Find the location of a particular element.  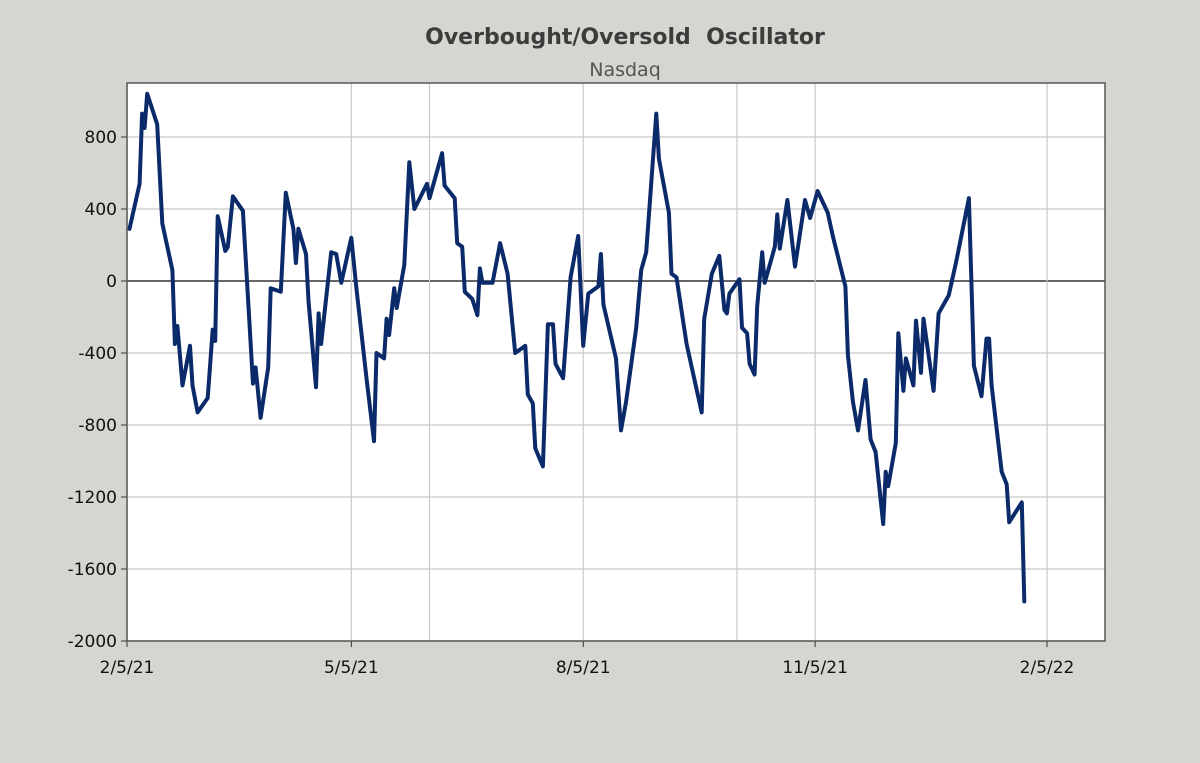

x-axis: 2/5/21 5/5/21 8/5/21 11/5/21 2/5/22 is located at coordinates (587, 659).